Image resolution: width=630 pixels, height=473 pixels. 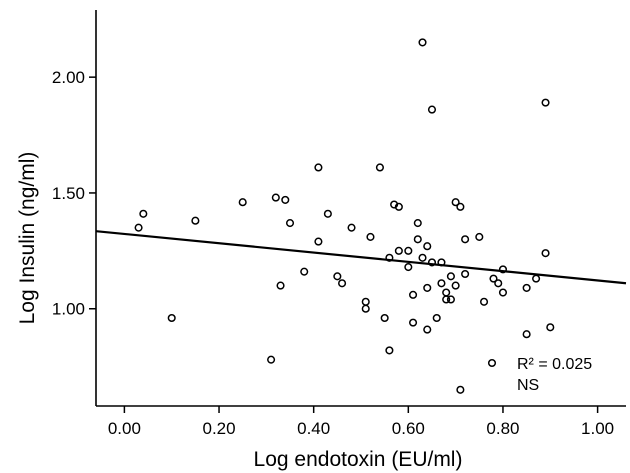 I want to click on significance-annotation: NS, so click(x=528, y=385).